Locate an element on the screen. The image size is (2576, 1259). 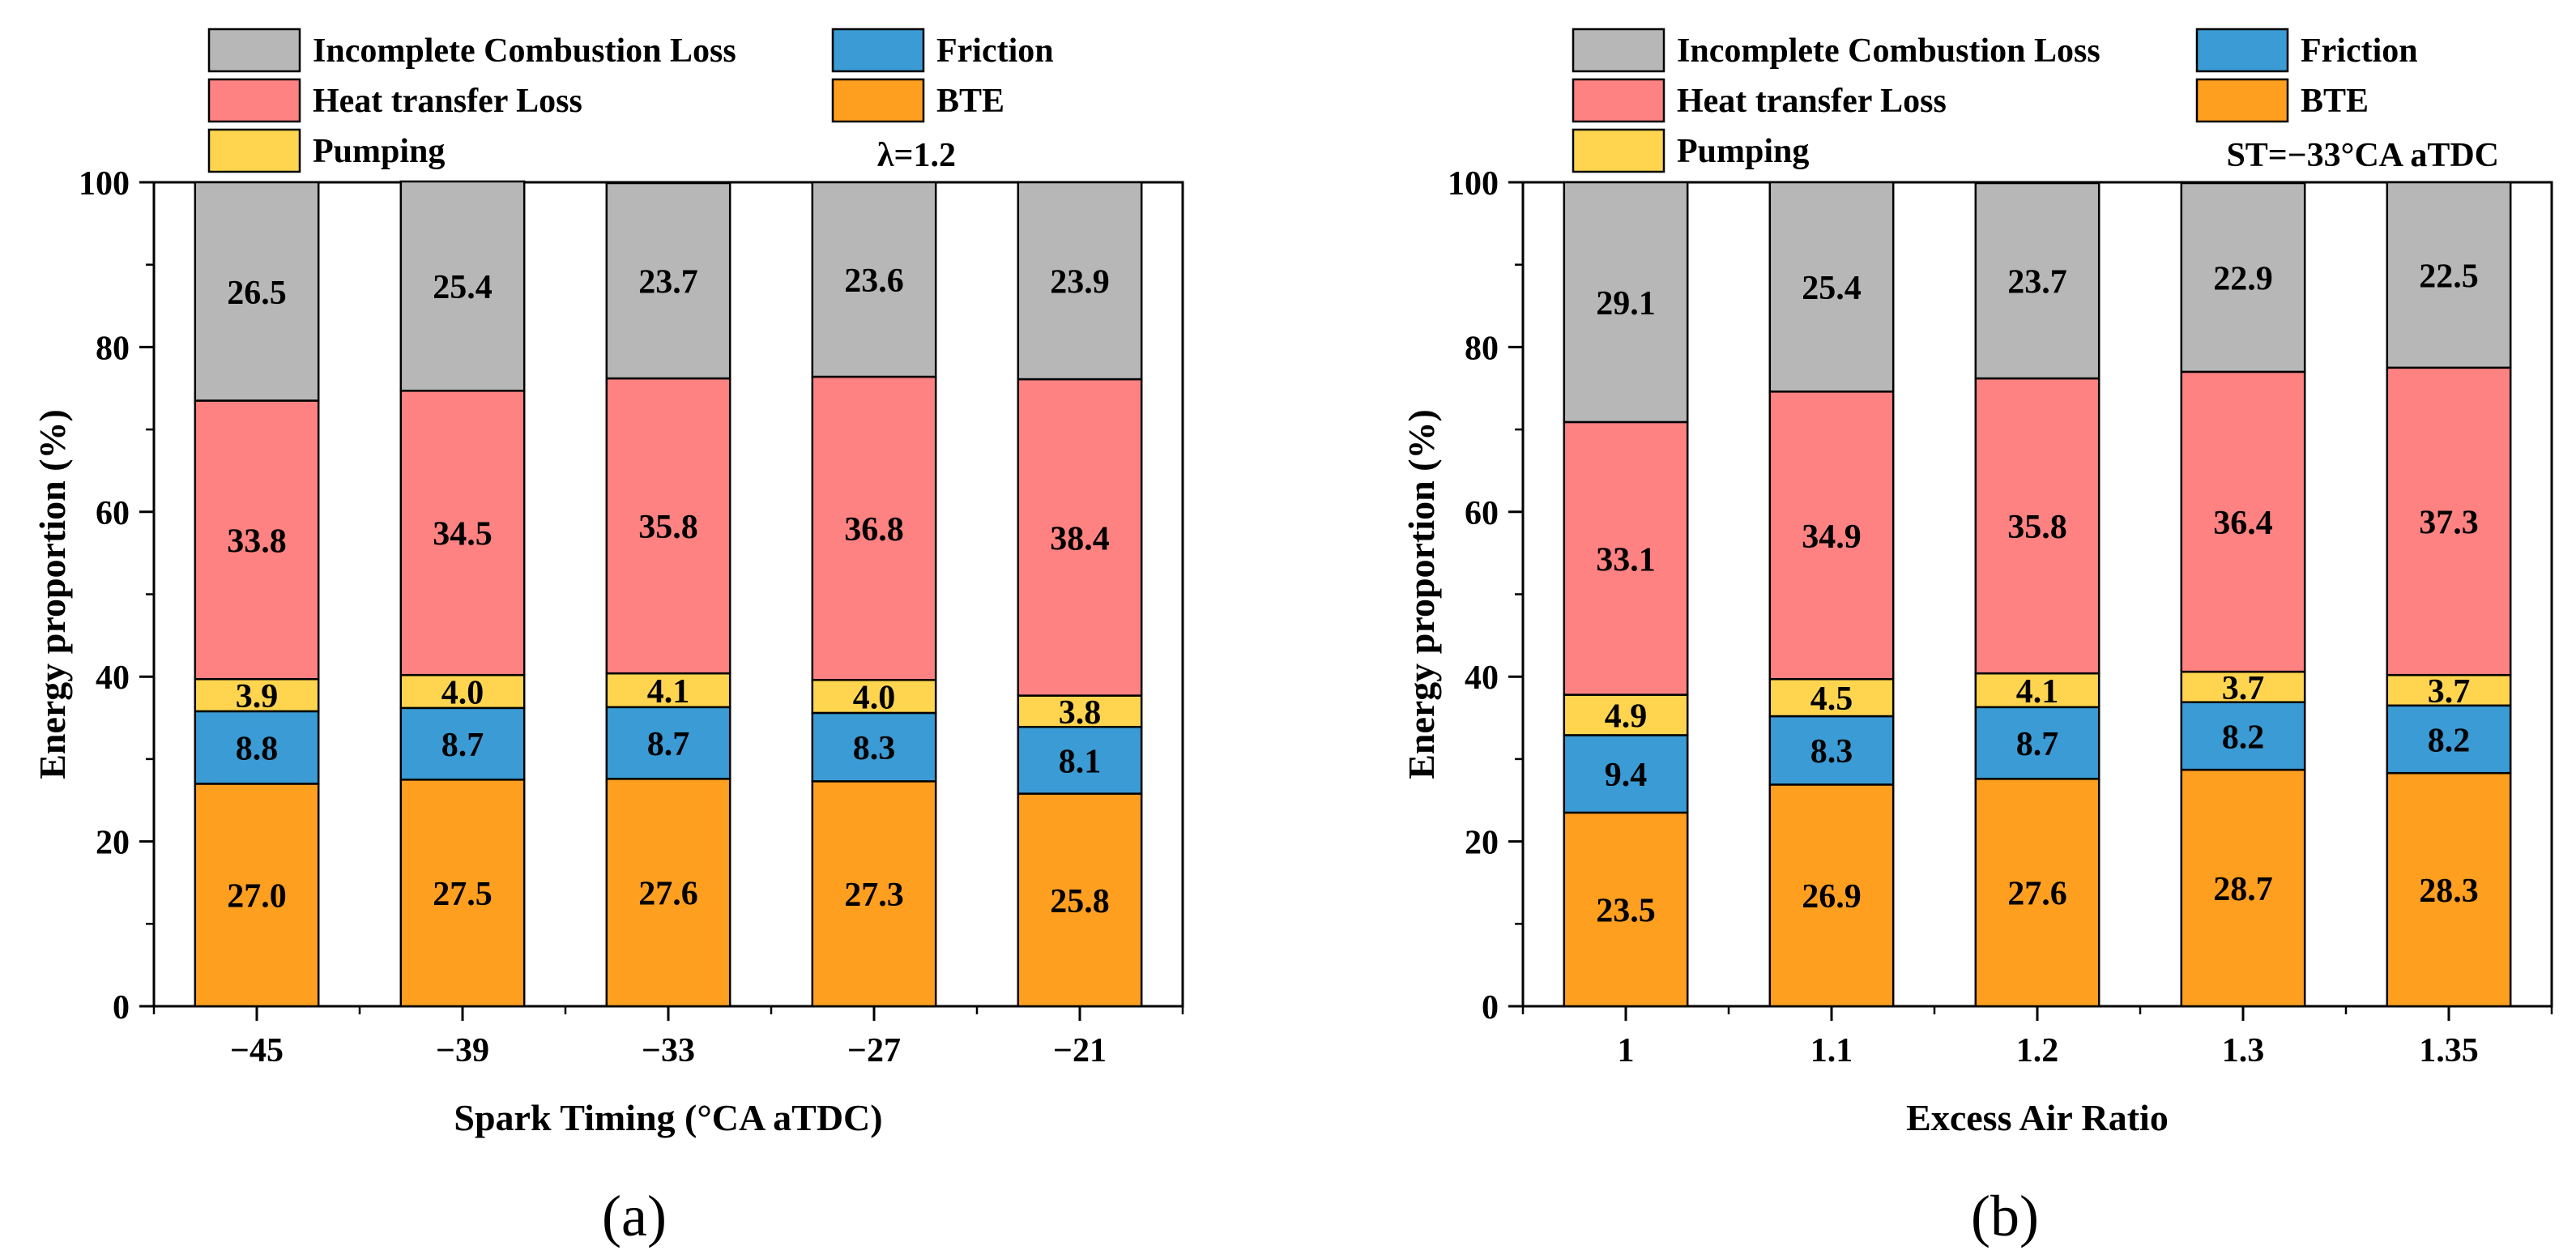
bar-label: 26.9 is located at coordinates (1832, 896).